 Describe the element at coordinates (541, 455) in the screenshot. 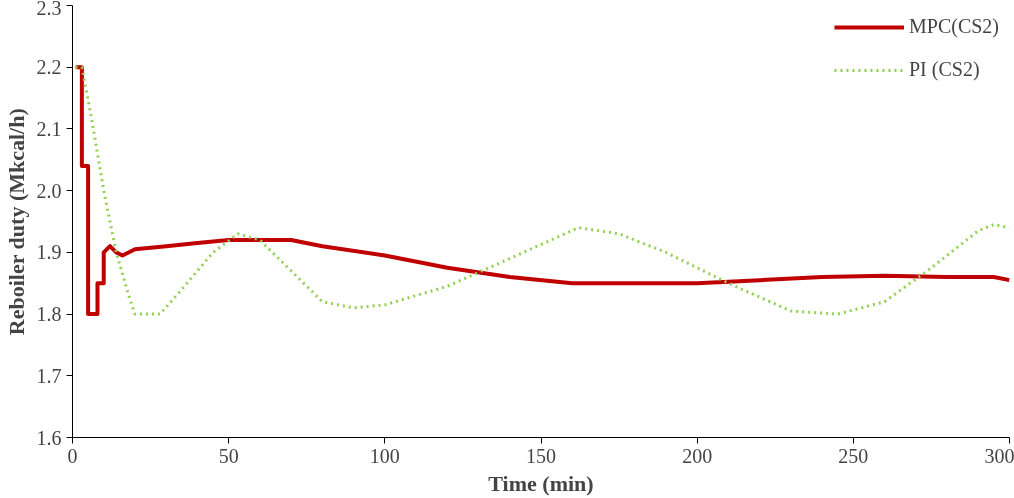

I see `x-tick-label: 150` at that location.